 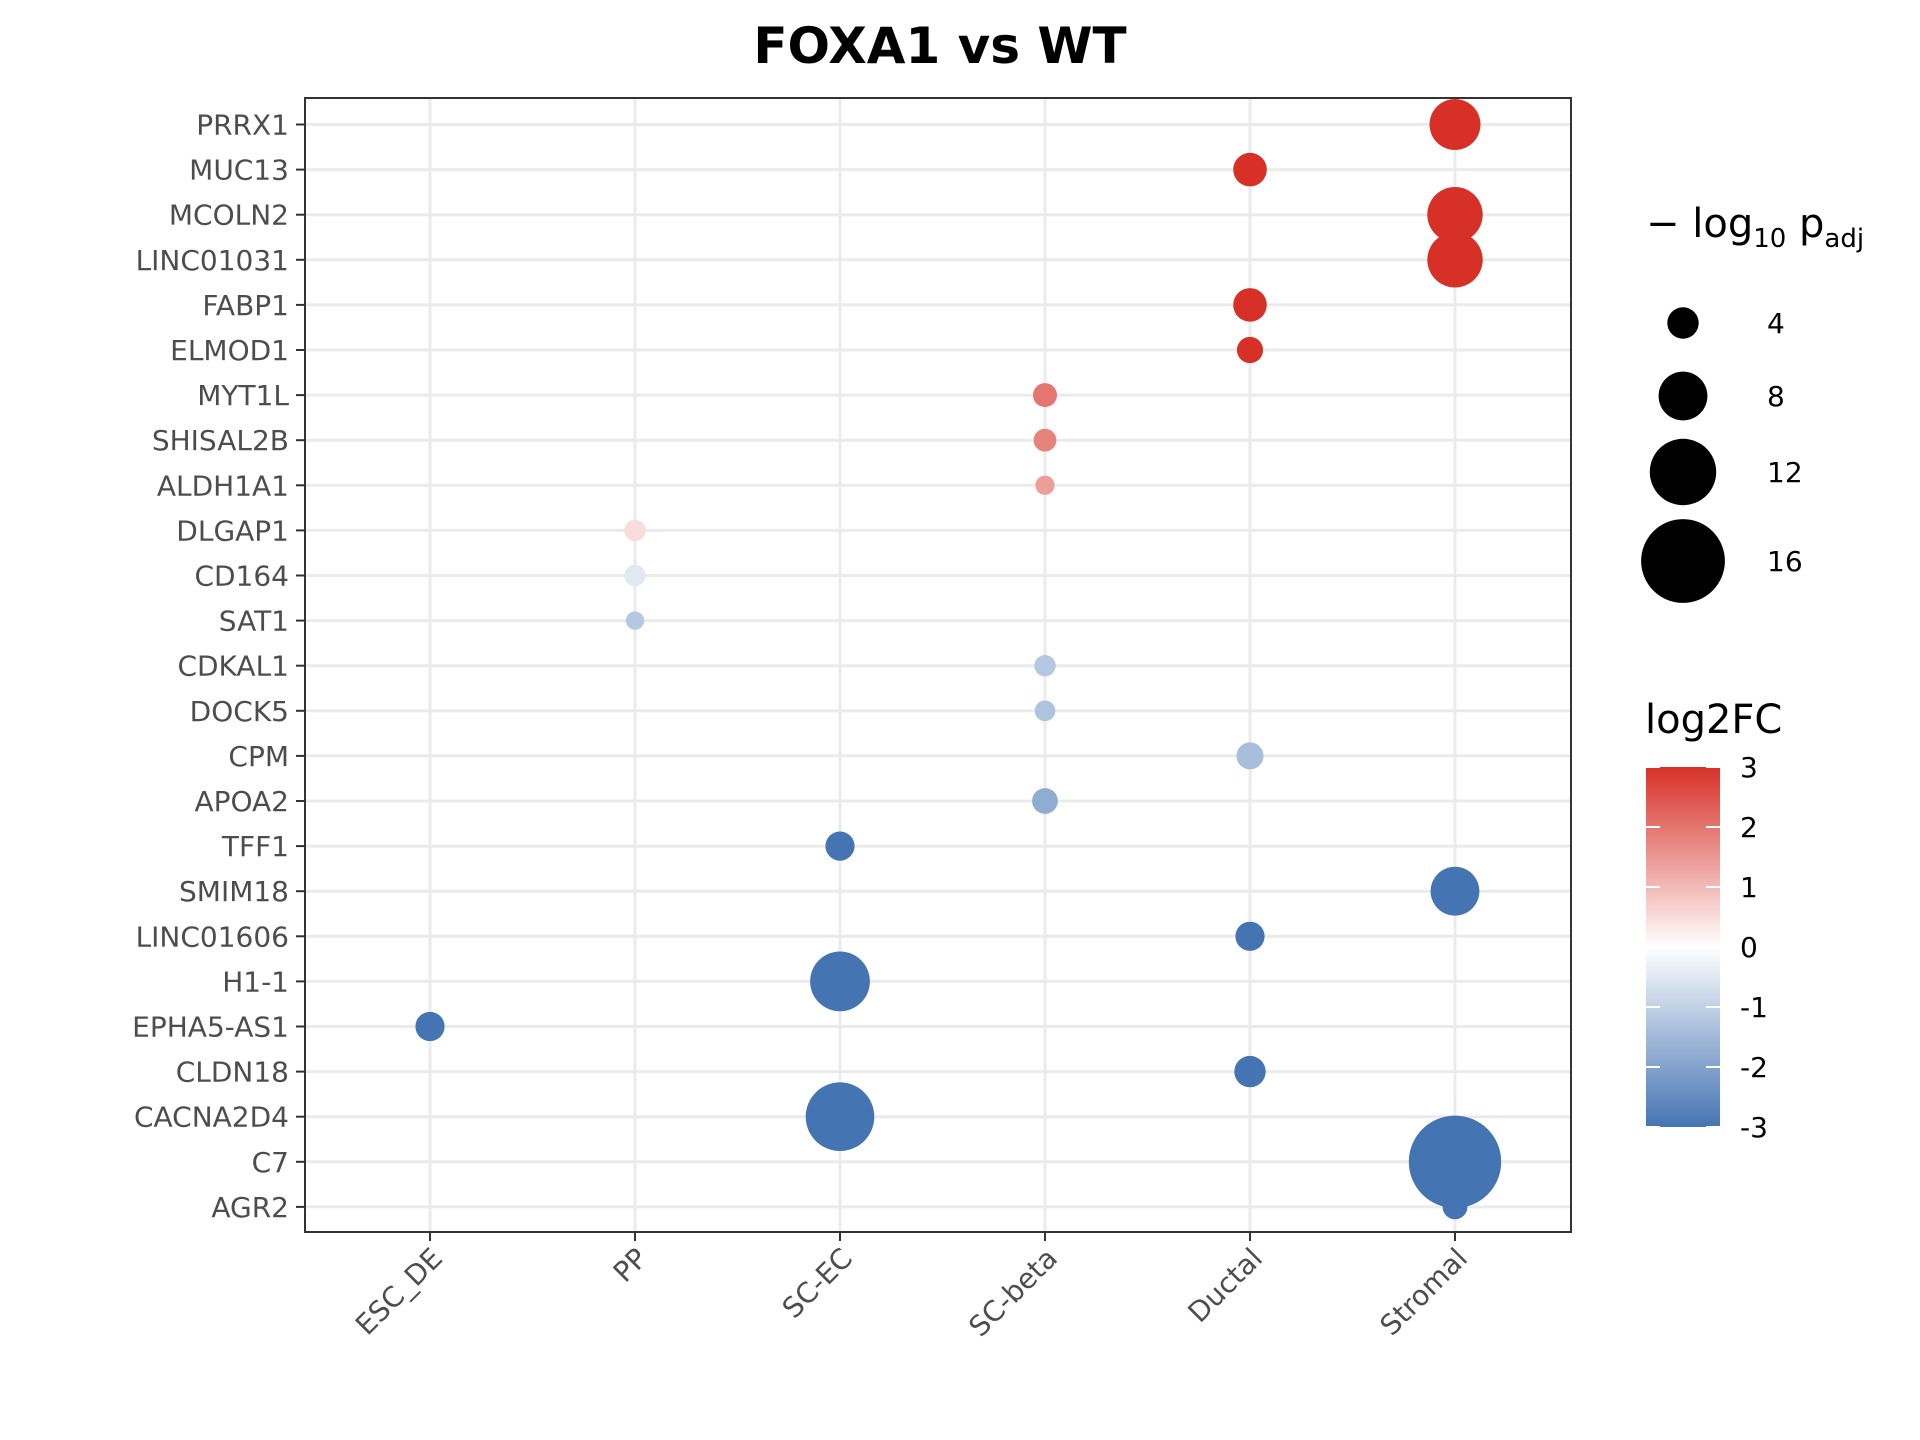 What do you see at coordinates (939, 46) in the screenshot?
I see `chart-title: FOXA1 vs WT` at bounding box center [939, 46].